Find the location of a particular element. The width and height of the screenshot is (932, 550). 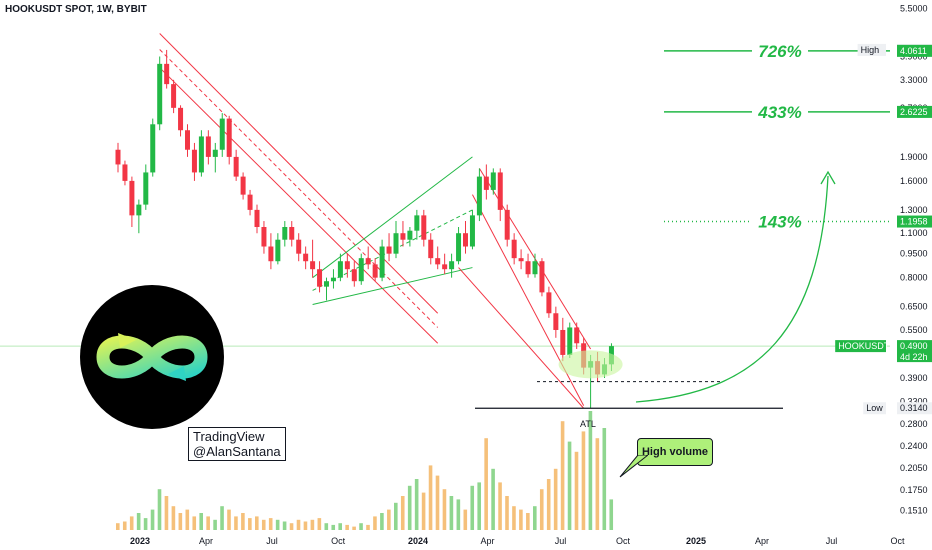

volume-bars is located at coordinates (365, 470).